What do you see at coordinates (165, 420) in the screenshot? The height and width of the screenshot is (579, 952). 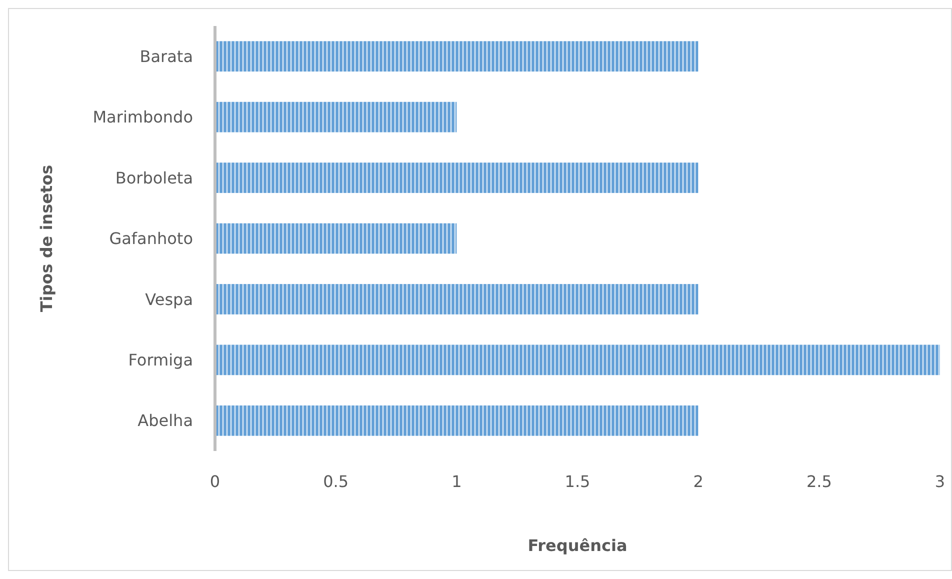 I see `y-tick-label: Abelha` at bounding box center [165, 420].